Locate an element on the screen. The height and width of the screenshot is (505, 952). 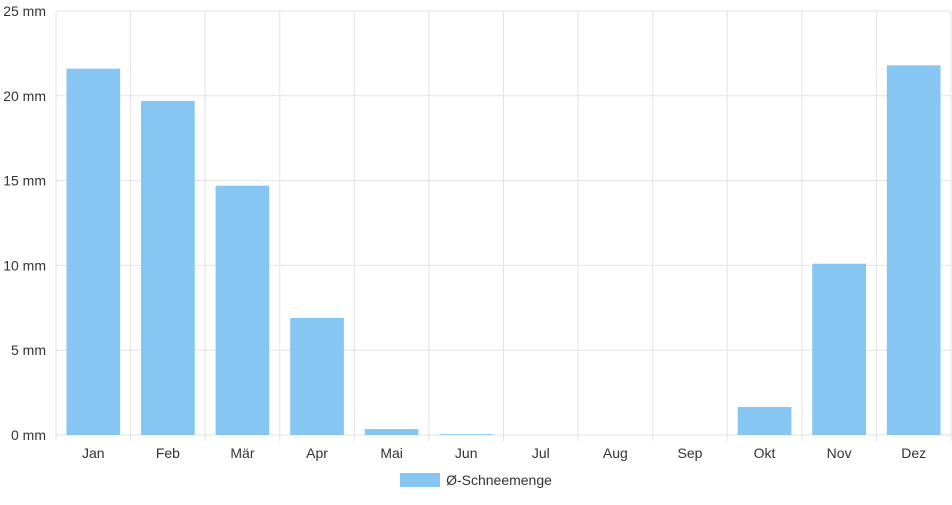
x-tick-label: Nov is located at coordinates (839, 453).